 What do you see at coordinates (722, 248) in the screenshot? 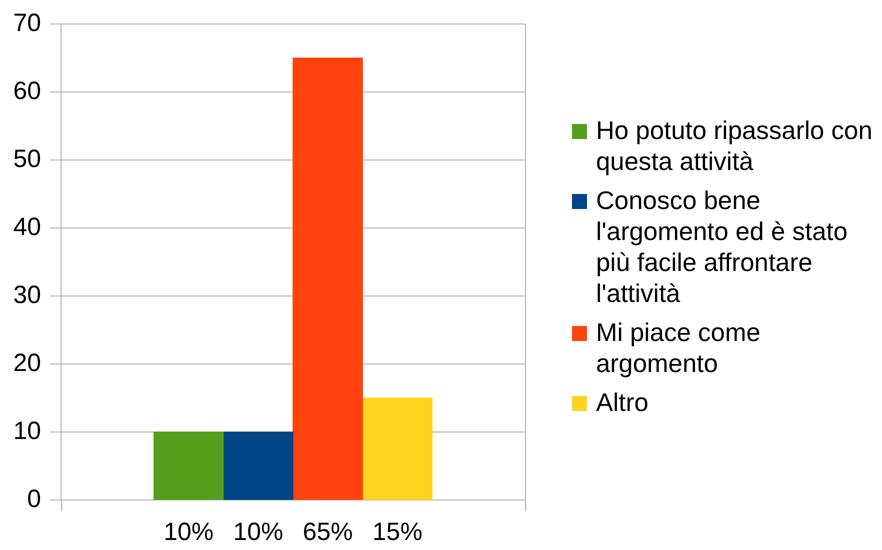
I see `legend-label: Conosco bene l'argomento ed è stato più facile affrontare l'attività` at bounding box center [722, 248].